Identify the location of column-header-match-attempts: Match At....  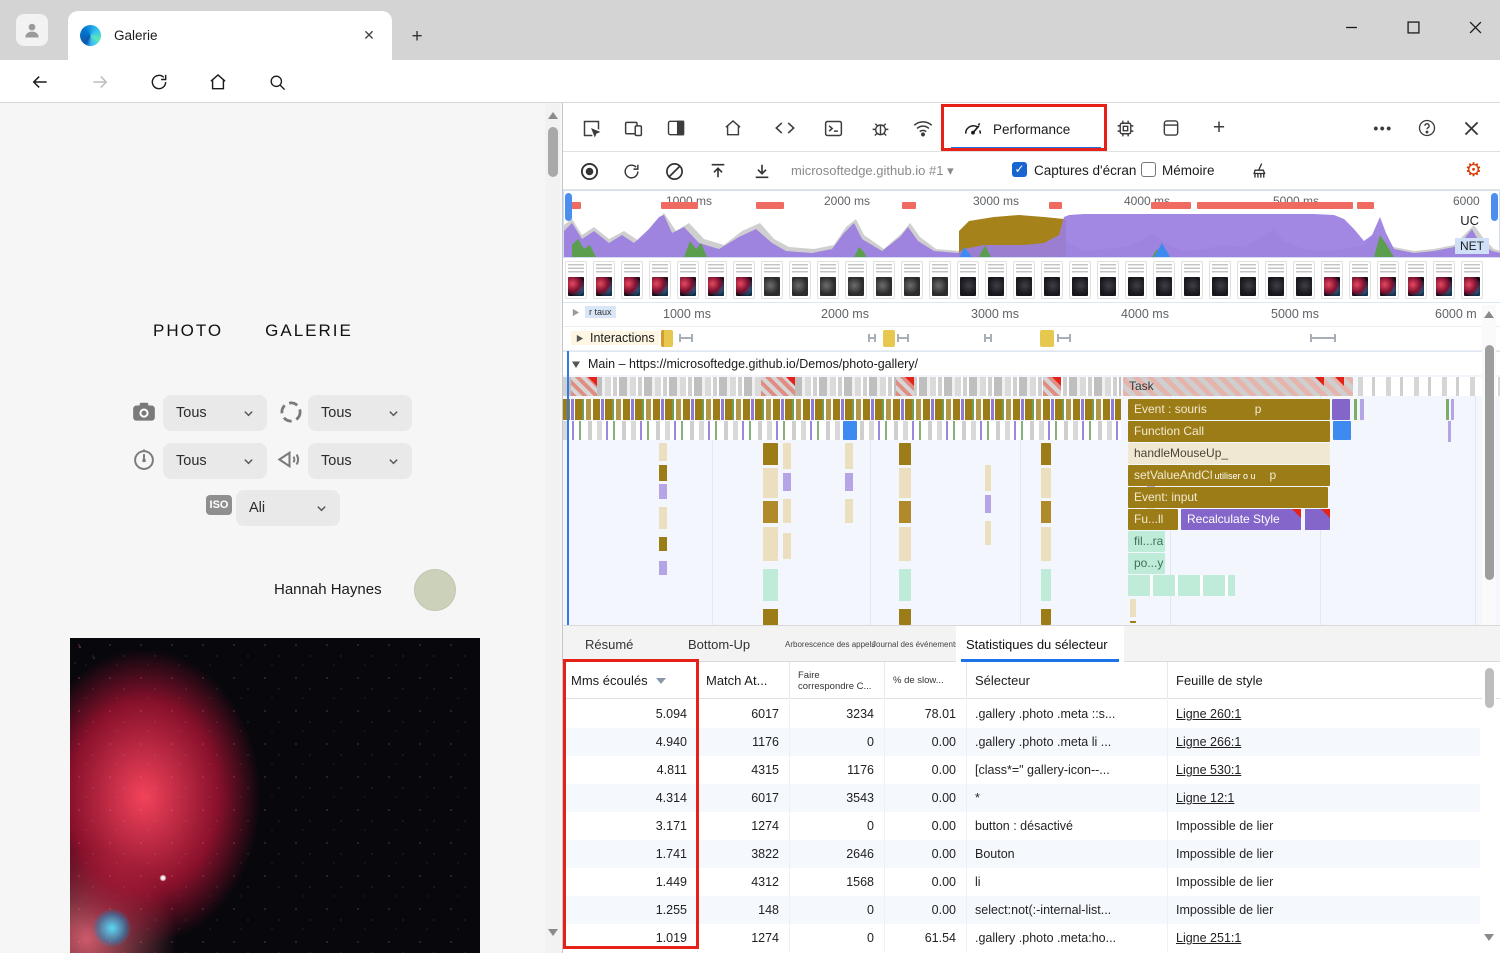
(744, 680).